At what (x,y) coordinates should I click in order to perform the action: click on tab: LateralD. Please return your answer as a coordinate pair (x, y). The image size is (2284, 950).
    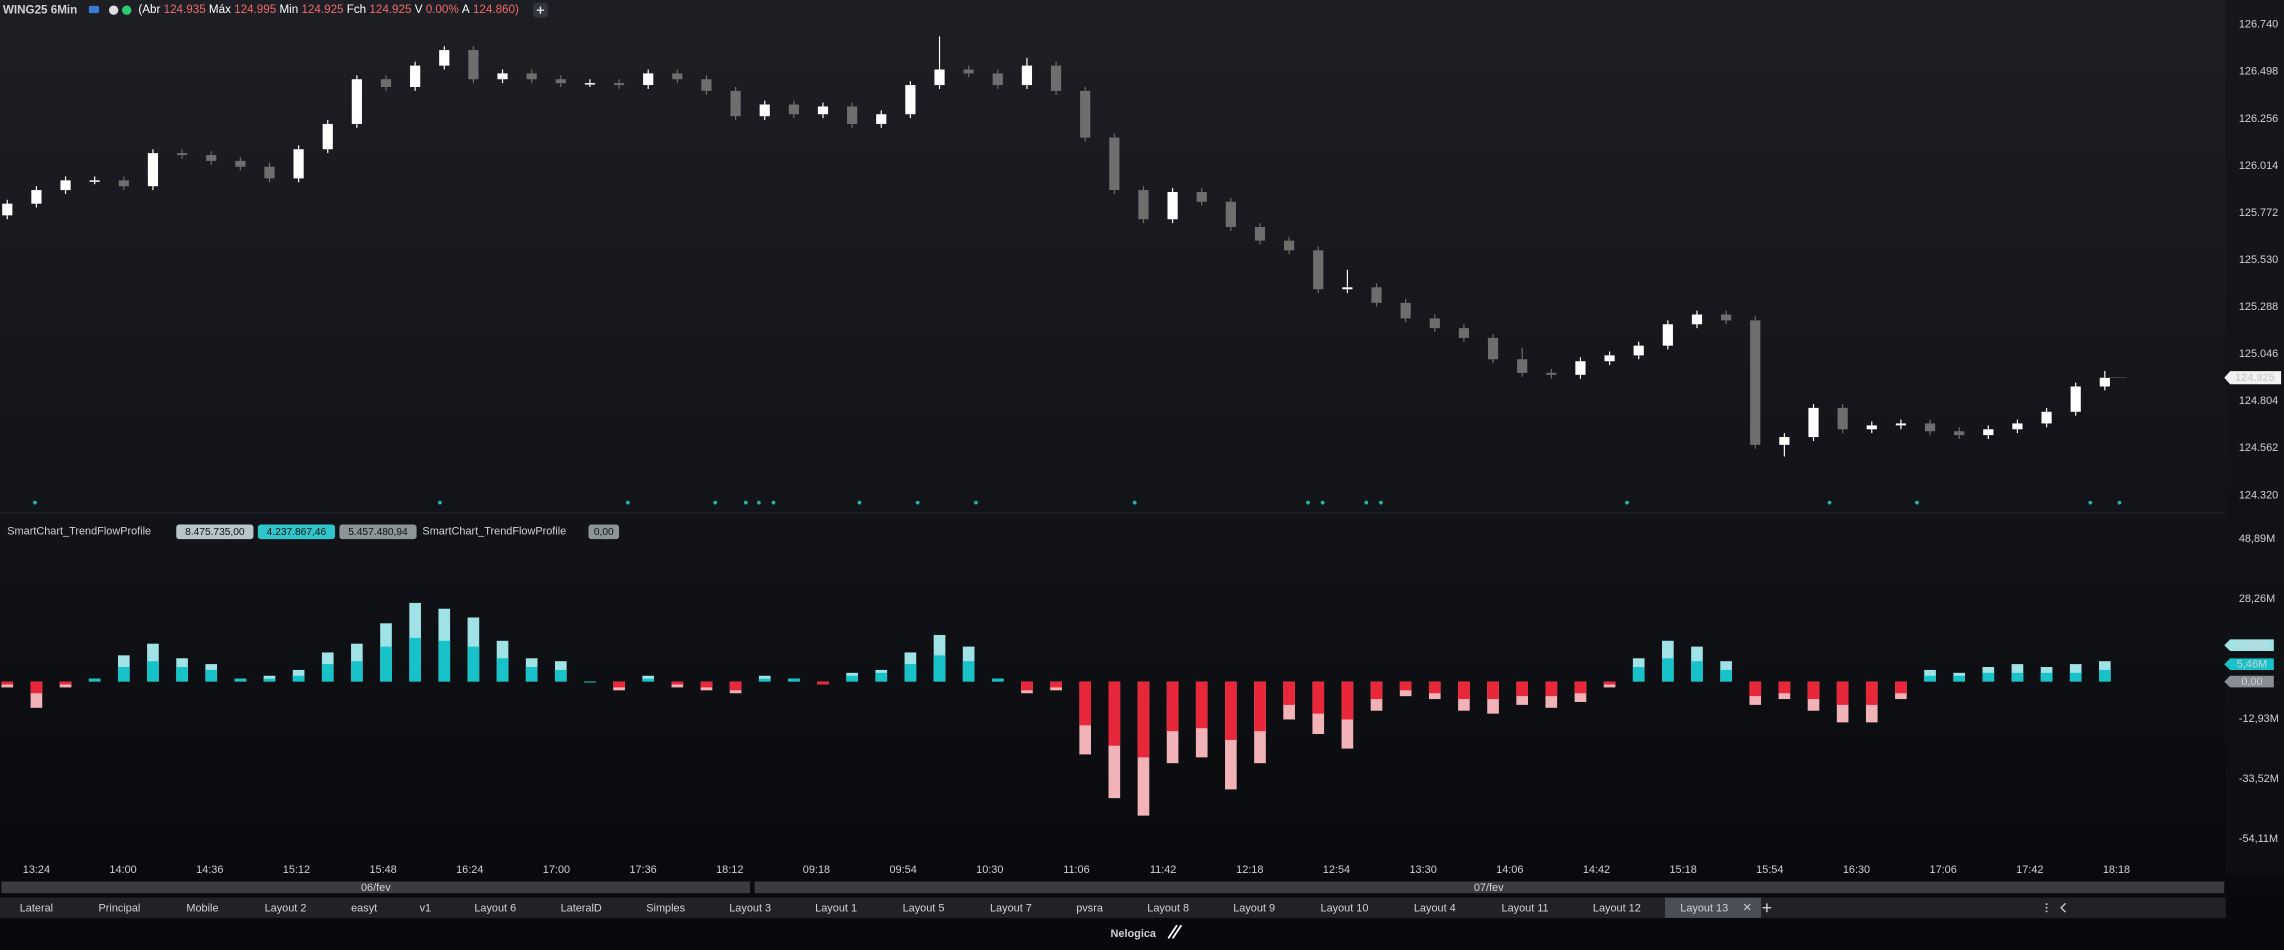
    Looking at the image, I should click on (581, 908).